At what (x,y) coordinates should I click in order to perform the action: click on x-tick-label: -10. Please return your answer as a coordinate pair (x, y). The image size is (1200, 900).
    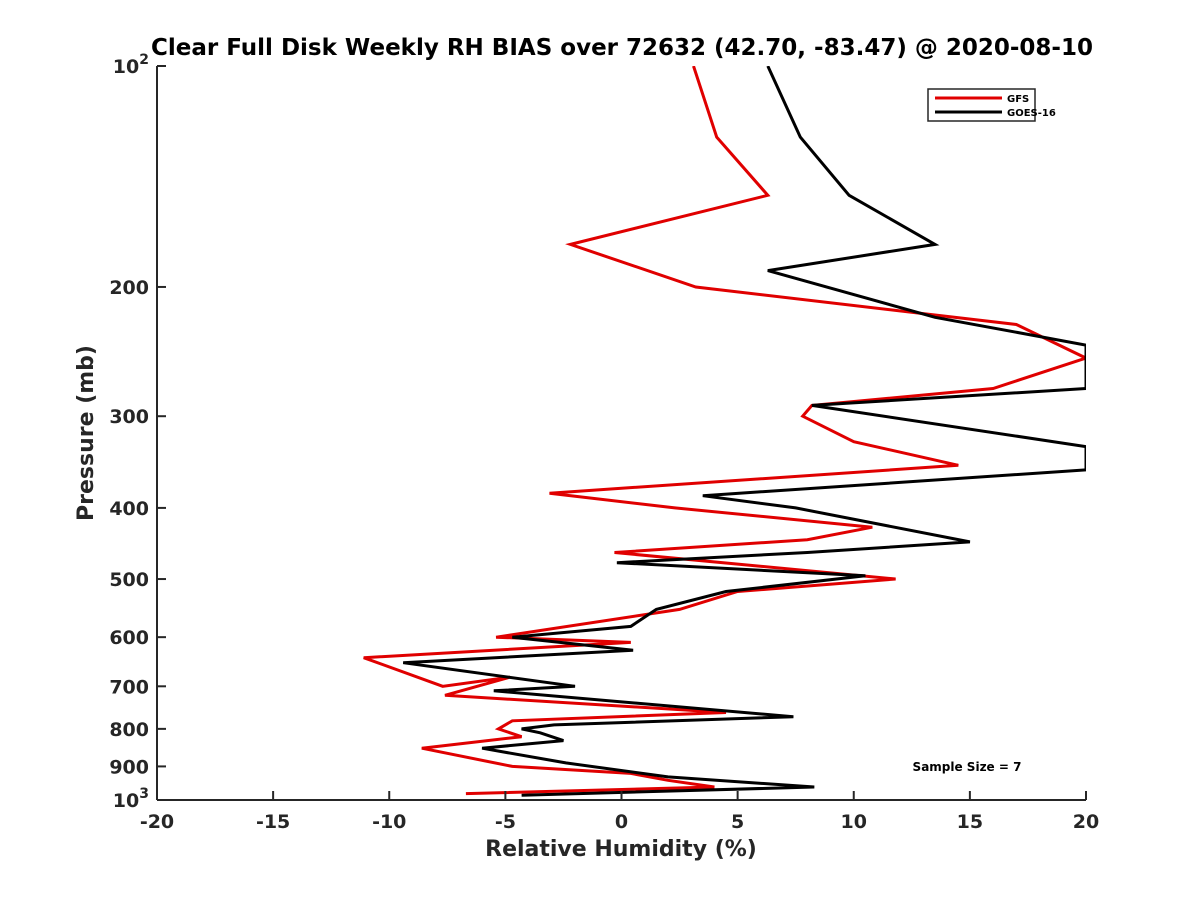
    Looking at the image, I should click on (389, 822).